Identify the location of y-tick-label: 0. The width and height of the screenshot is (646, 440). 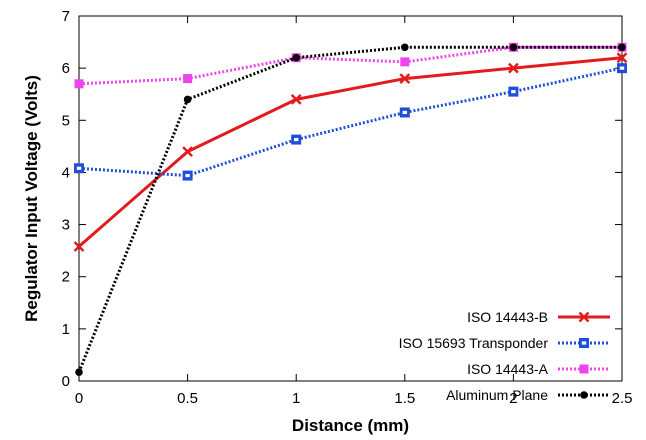
(66, 381).